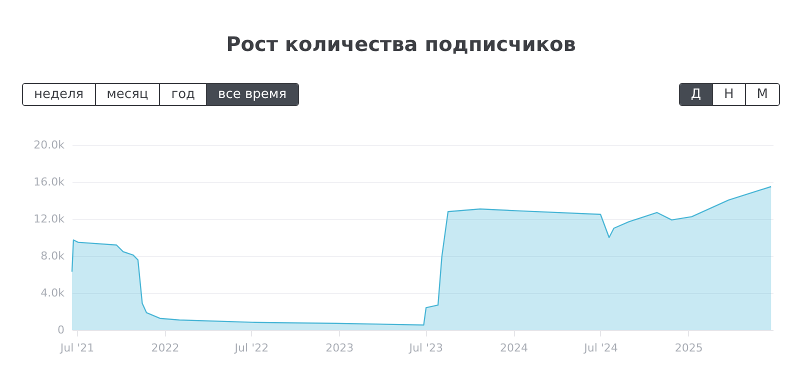  I want to click on y-tick-label: 16.0k, so click(50, 182).